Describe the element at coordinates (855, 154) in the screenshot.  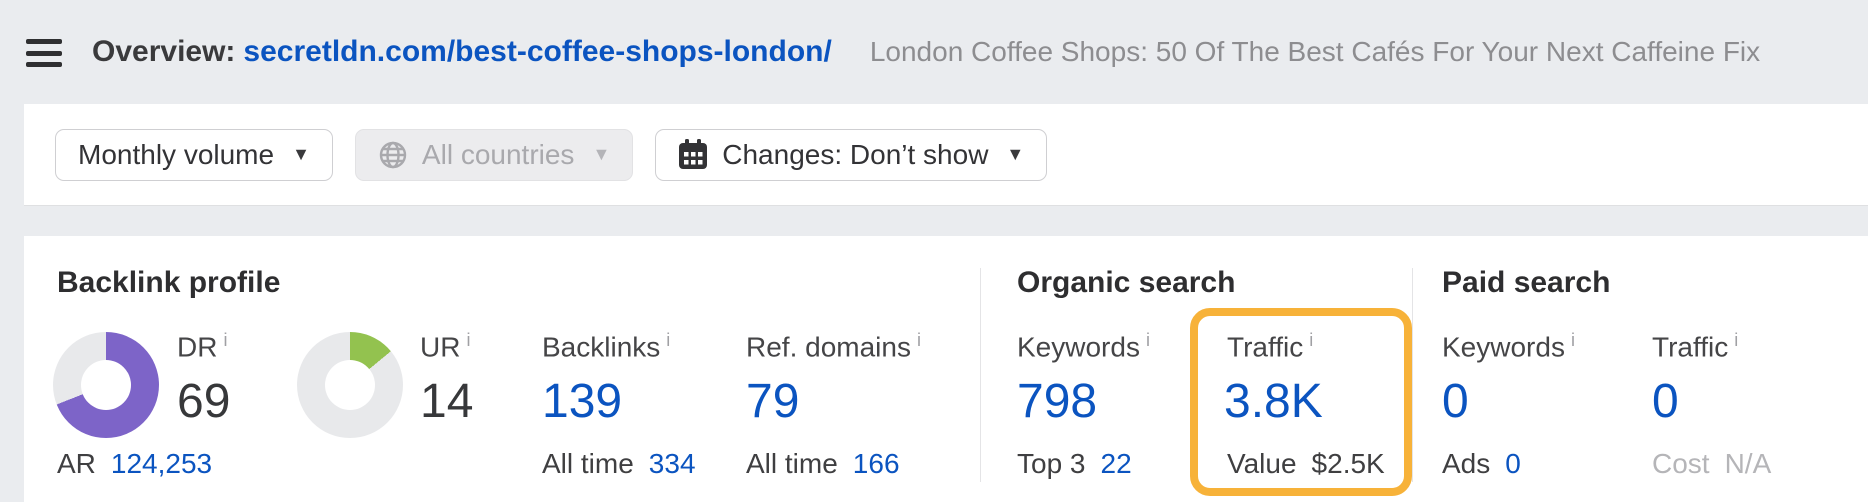
I see `changes-label: Changes: Don’t show` at that location.